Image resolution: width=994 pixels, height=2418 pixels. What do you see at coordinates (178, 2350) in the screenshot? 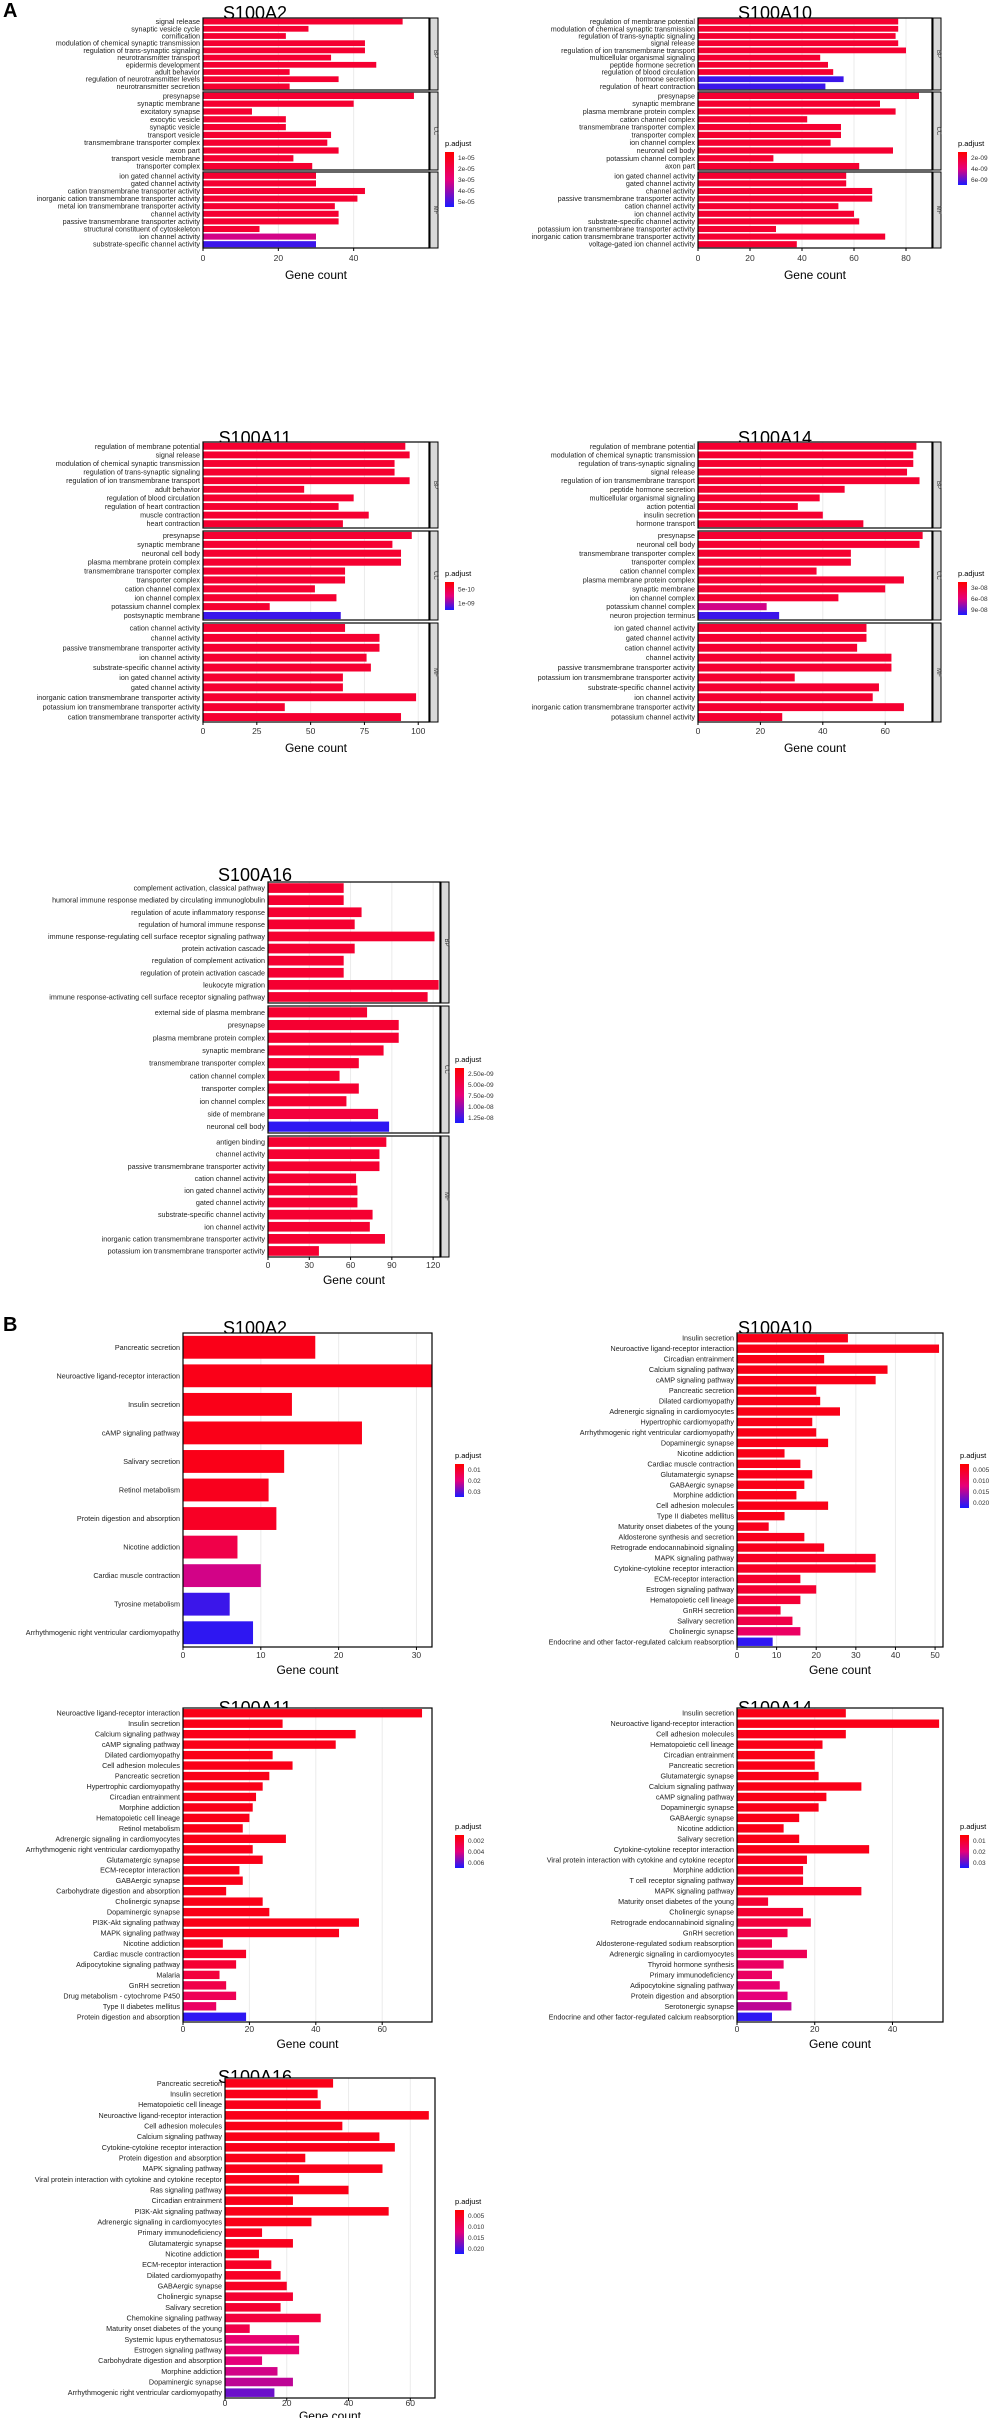
I see `category-label: Estrogen signaling pathway` at bounding box center [178, 2350].